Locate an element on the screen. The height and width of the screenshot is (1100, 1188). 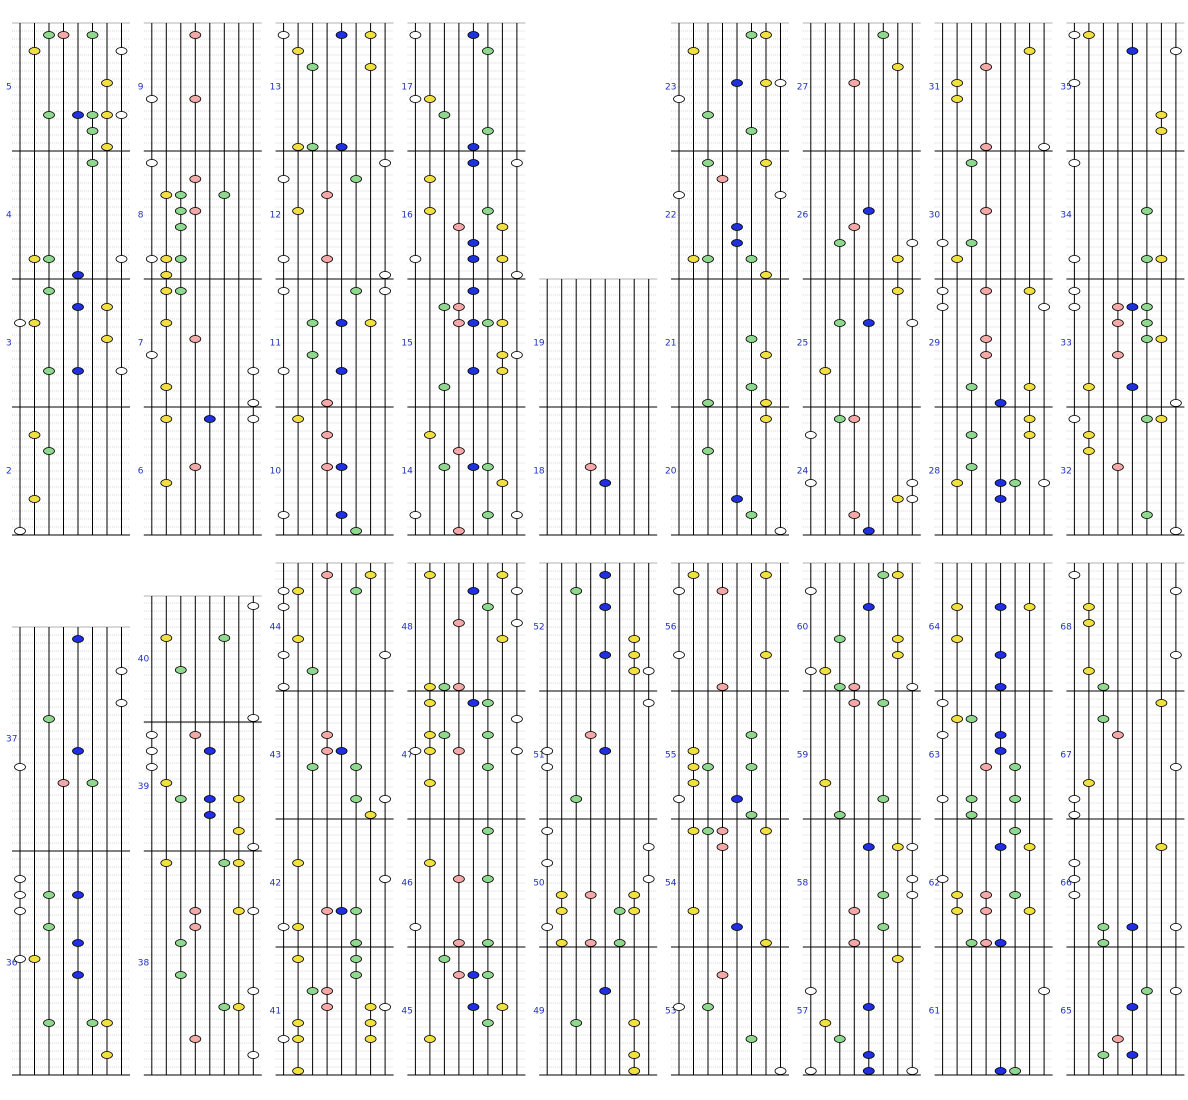
measure-number: 2 is located at coordinates (9, 472).